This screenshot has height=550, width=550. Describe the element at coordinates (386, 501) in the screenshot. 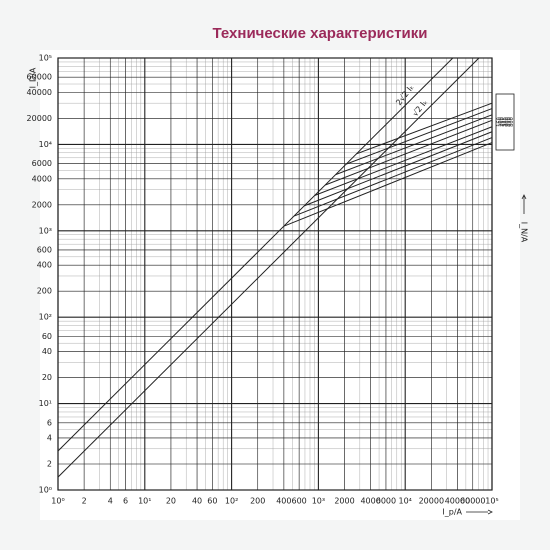

I see `x-tick-label: 6000` at that location.